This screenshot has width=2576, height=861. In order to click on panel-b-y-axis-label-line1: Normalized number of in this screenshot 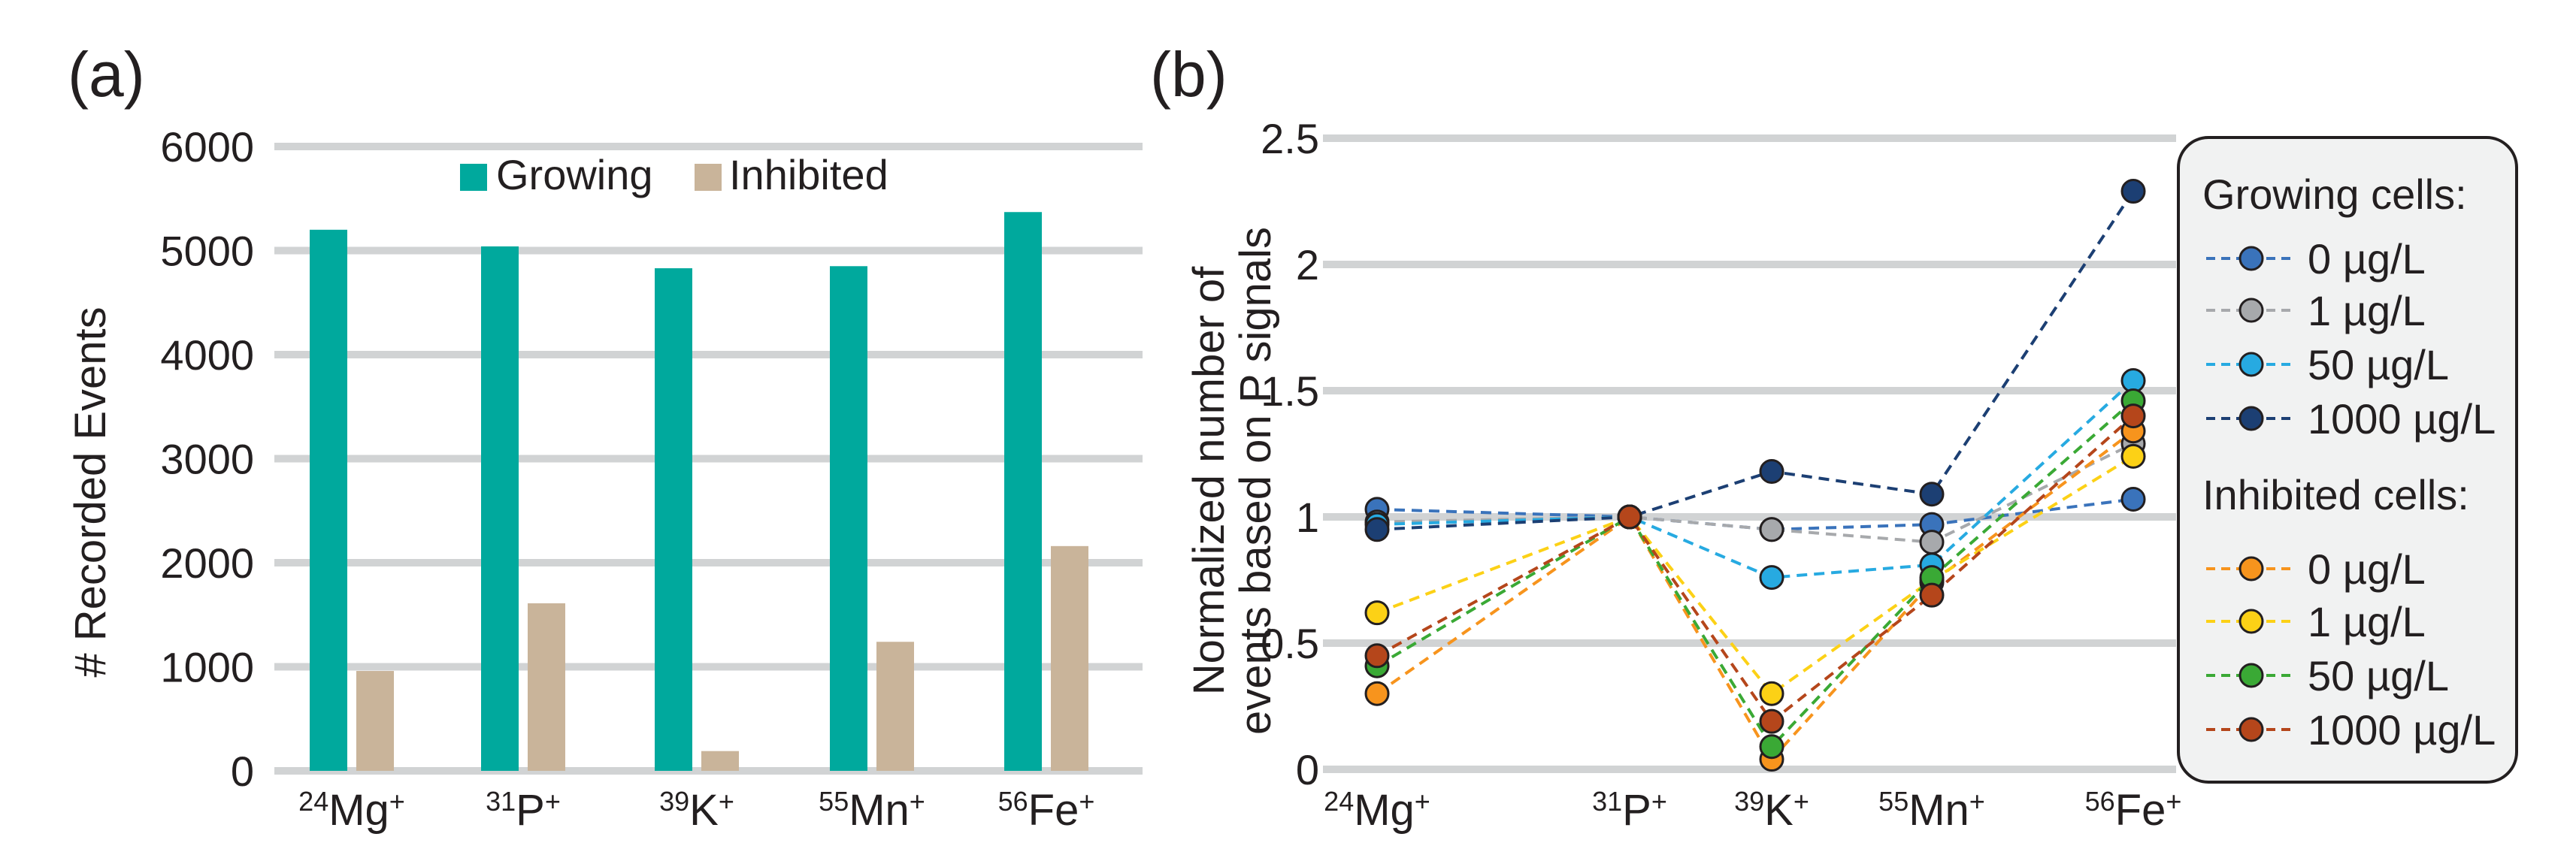, I will do `click(1209, 481)`.